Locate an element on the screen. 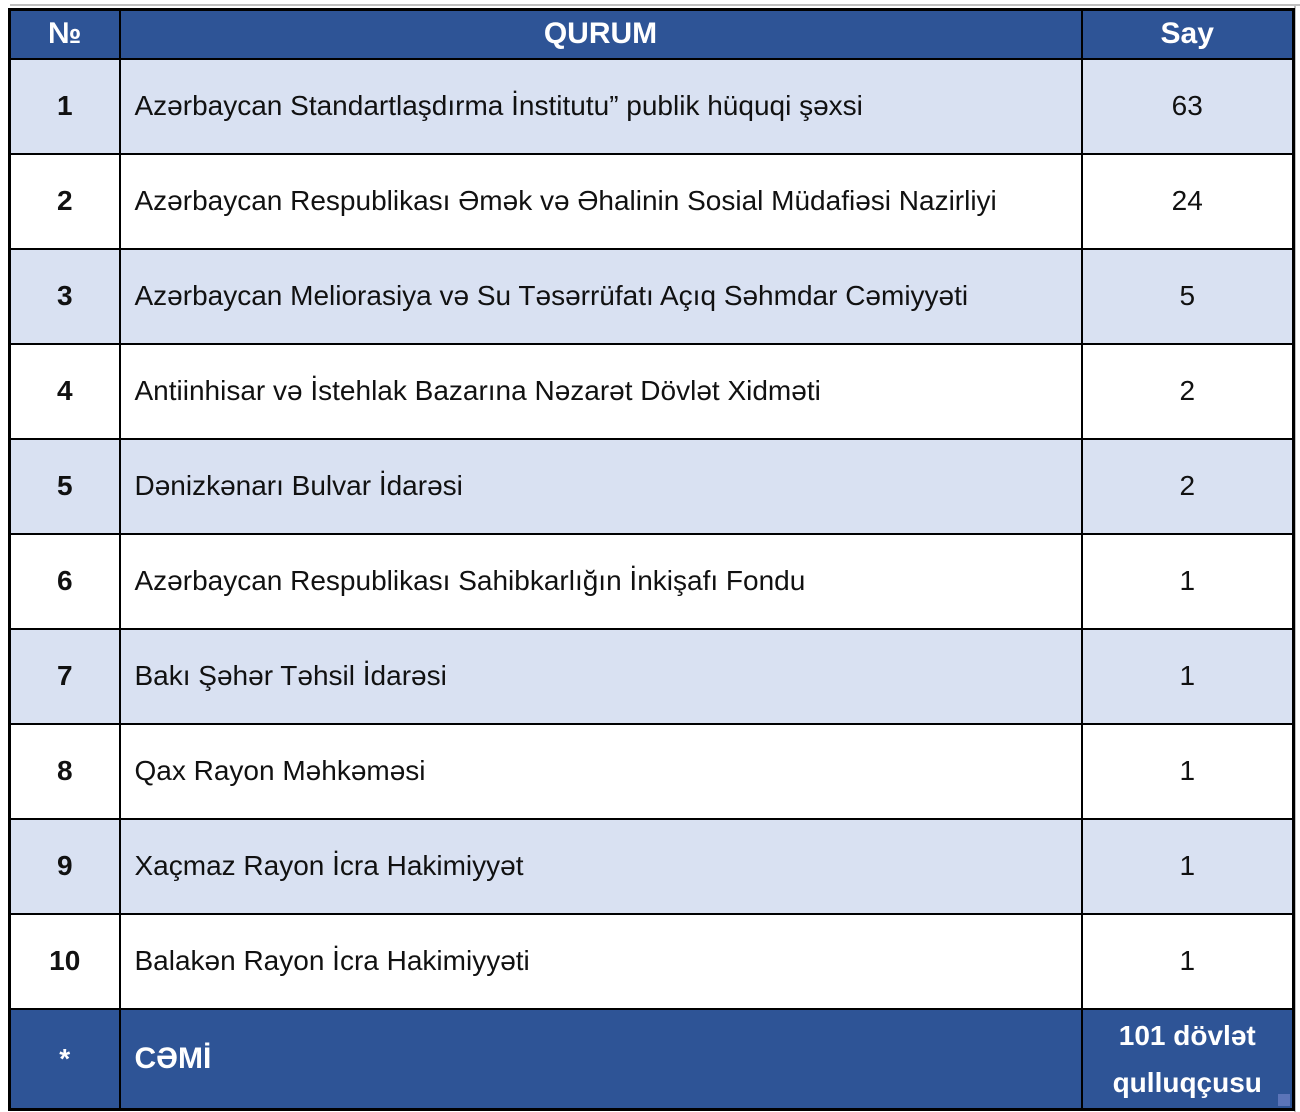 This screenshot has height=1112, width=1300. row-number-cell: 6 is located at coordinates (64, 581).